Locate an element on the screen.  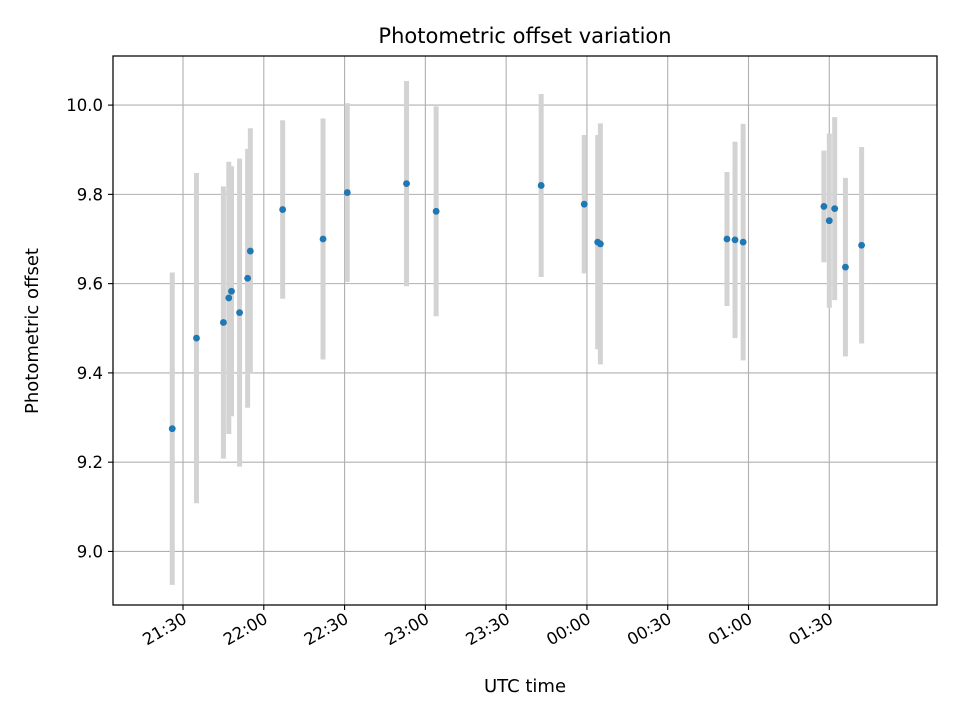
y-tick-label: 10.0 is located at coordinates (84, 105).